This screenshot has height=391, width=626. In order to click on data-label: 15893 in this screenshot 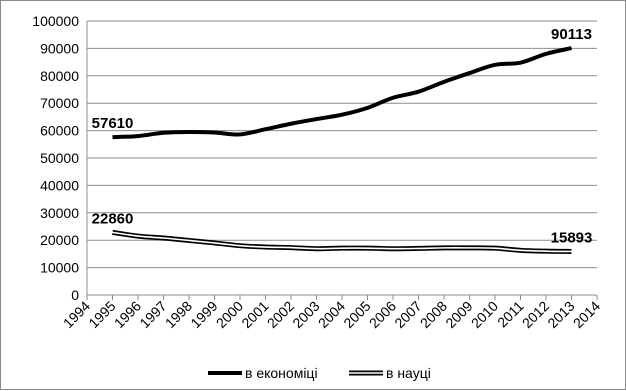, I will do `click(572, 237)`.